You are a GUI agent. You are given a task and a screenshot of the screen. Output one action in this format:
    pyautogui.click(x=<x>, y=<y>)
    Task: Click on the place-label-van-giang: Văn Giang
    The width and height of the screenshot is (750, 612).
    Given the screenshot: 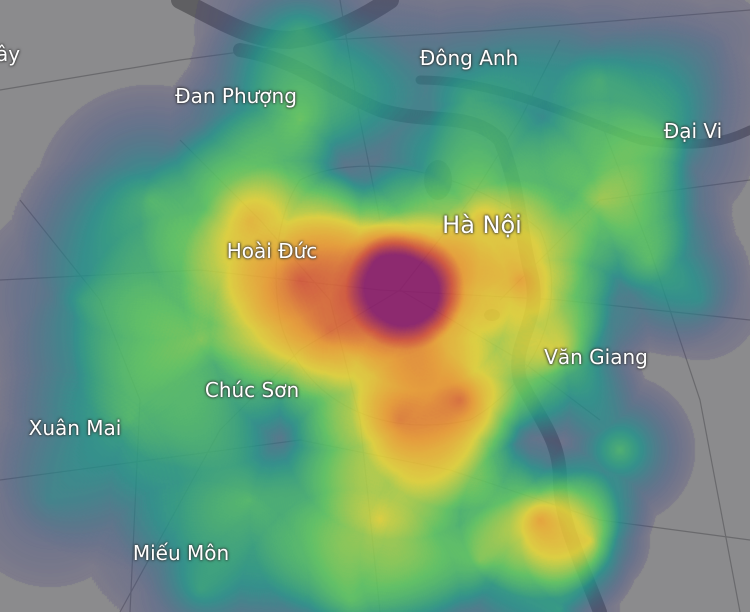 What is the action you would take?
    pyautogui.click(x=596, y=357)
    